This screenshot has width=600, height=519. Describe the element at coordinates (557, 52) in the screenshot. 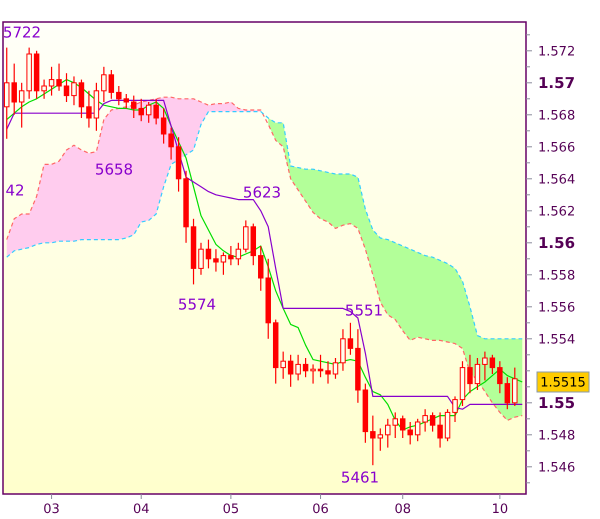

I see `y-tick-label: 1.572` at that location.